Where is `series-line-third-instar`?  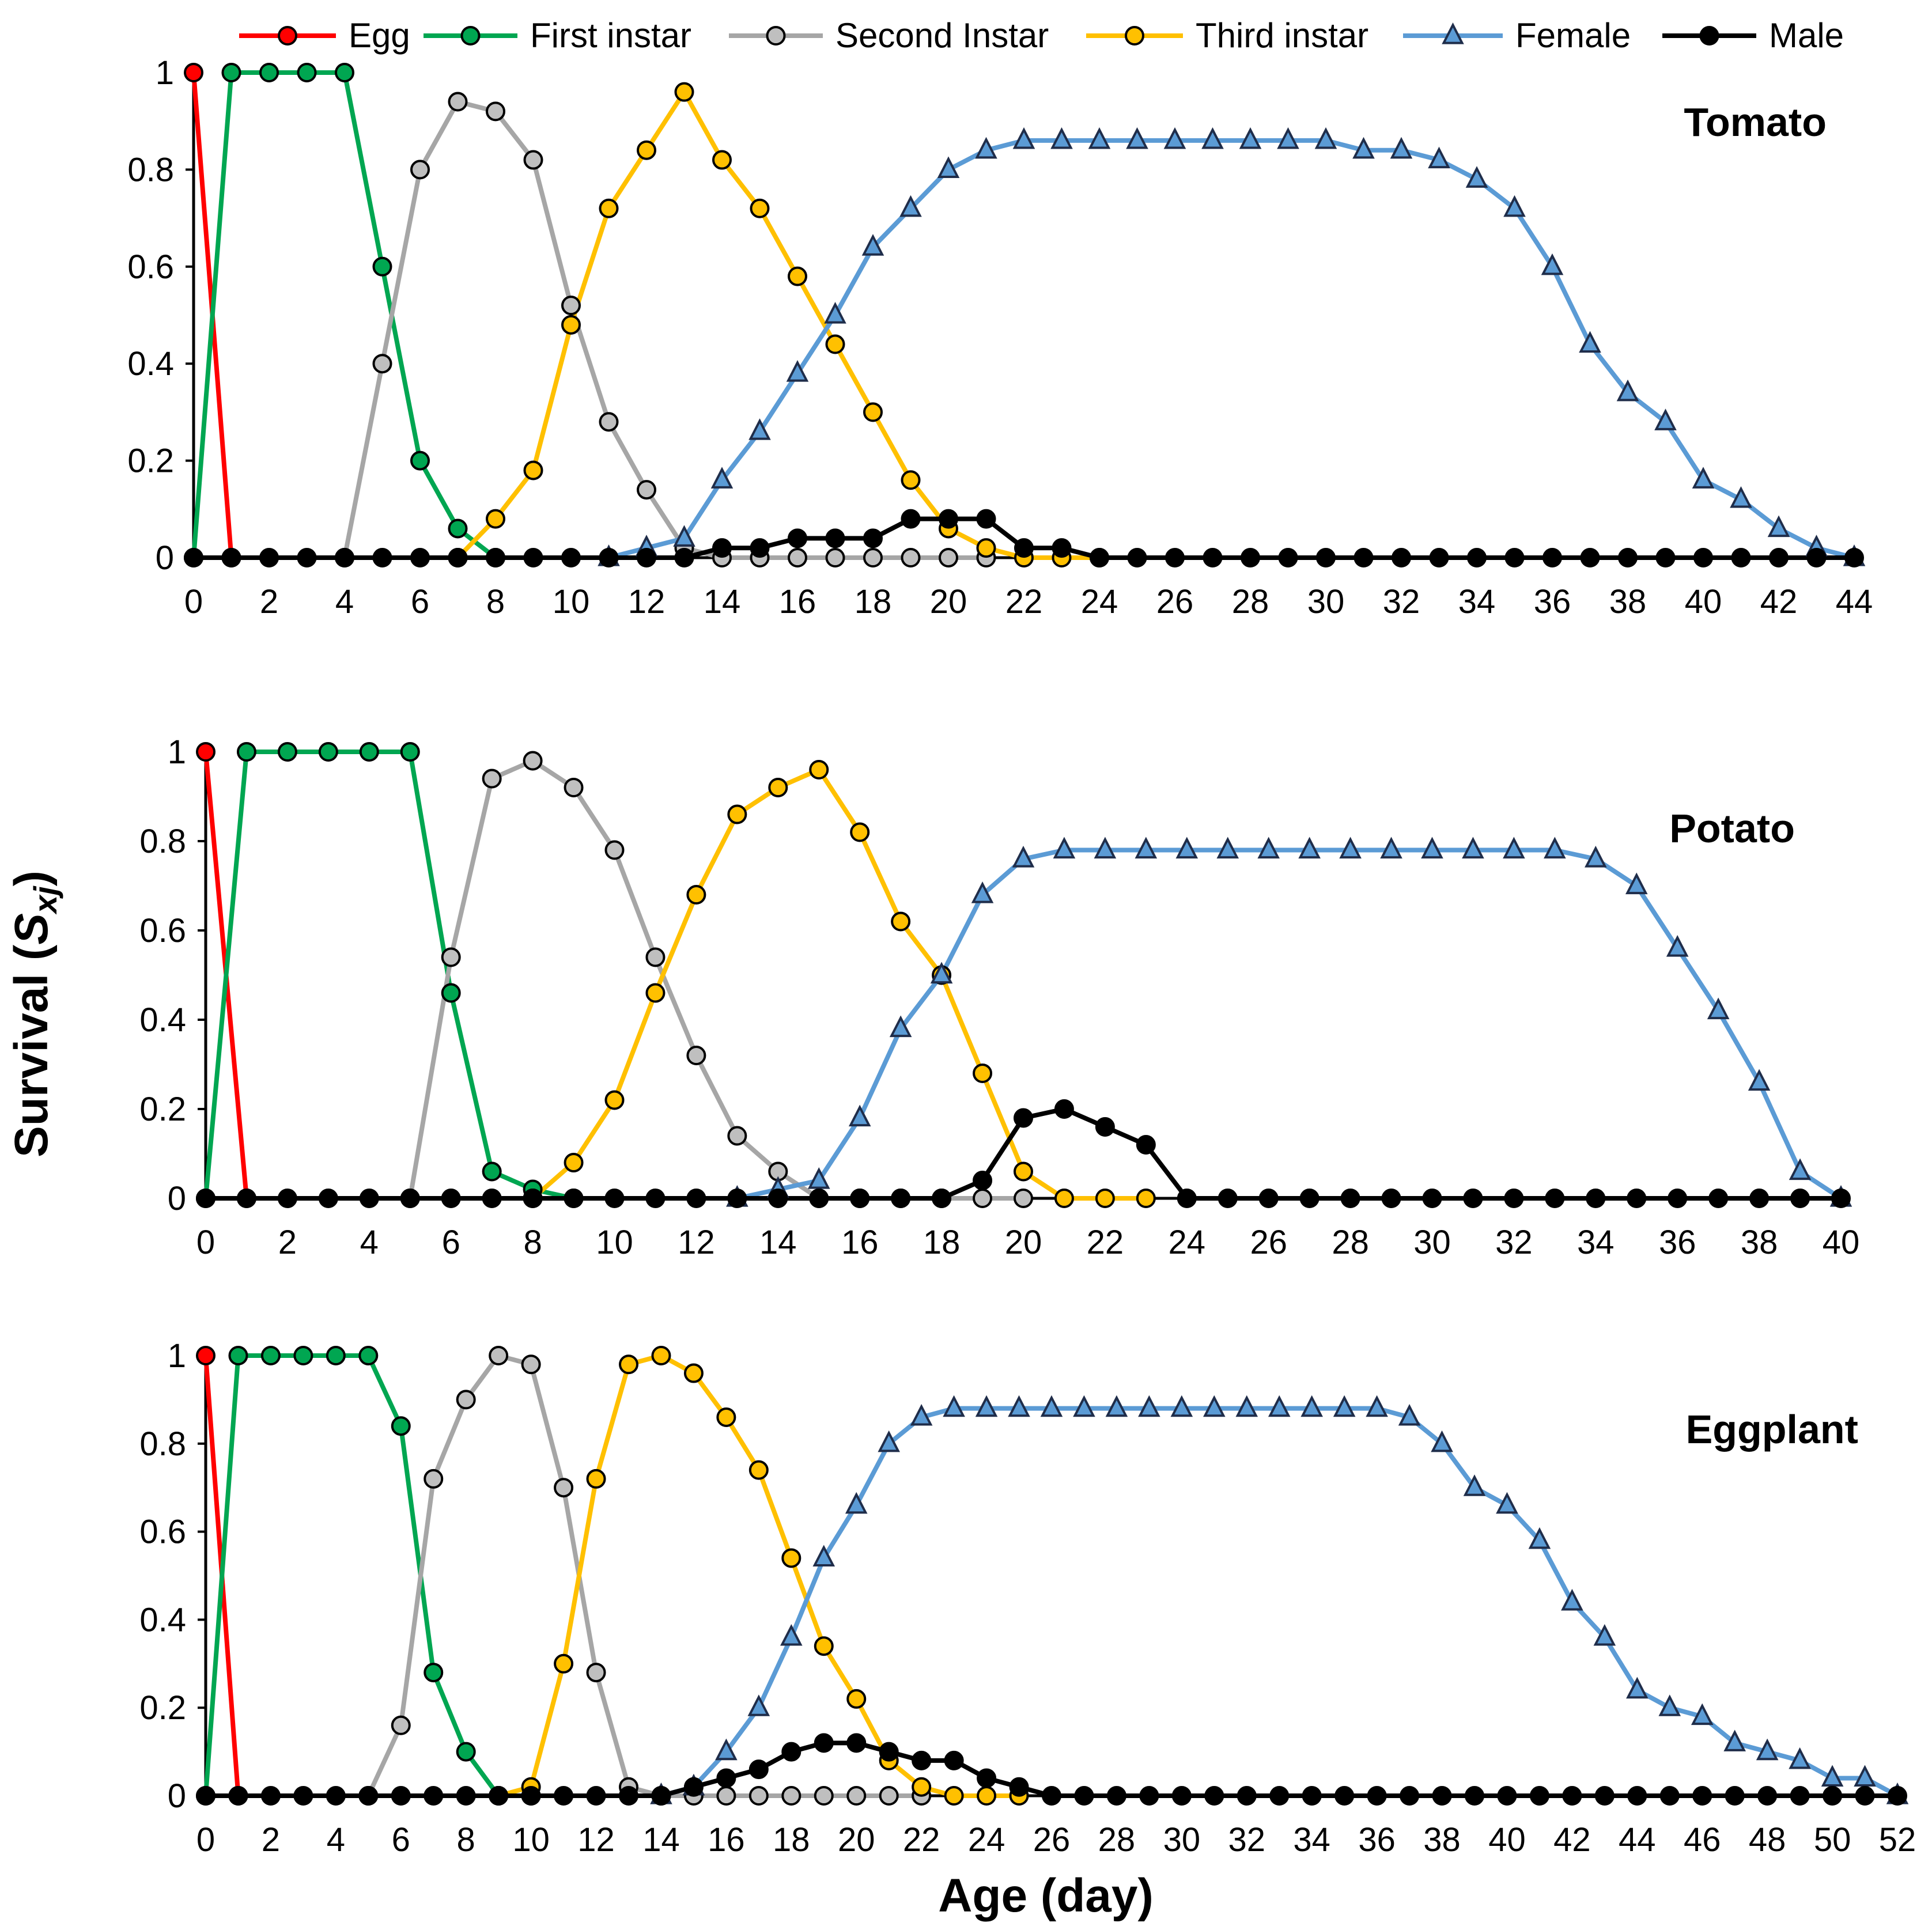
series-line-third-instar is located at coordinates (759, 1575).